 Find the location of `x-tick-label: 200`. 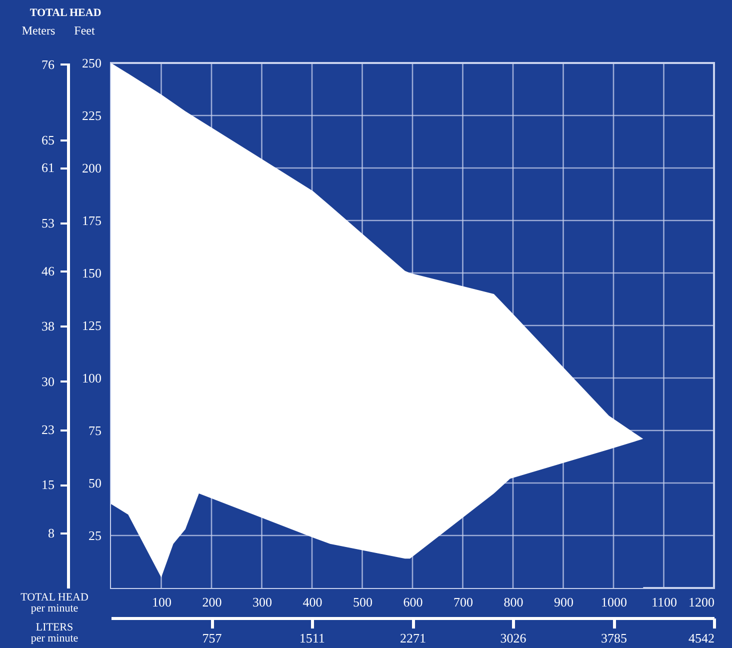

x-tick-label: 200 is located at coordinates (212, 602).